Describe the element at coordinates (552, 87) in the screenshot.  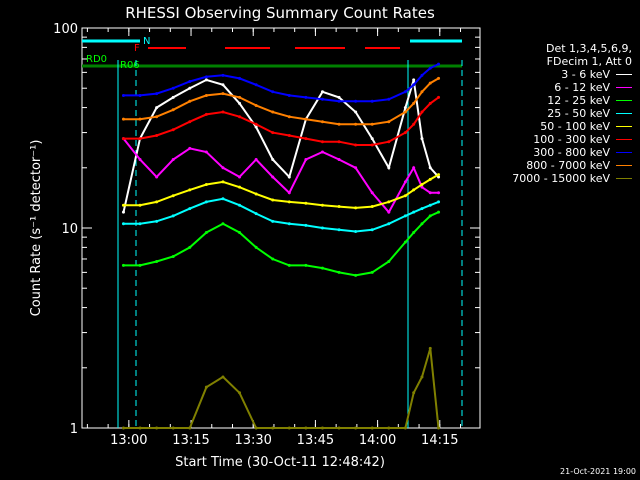
I see `legend-entry-1: 6 - 12 keV` at that location.